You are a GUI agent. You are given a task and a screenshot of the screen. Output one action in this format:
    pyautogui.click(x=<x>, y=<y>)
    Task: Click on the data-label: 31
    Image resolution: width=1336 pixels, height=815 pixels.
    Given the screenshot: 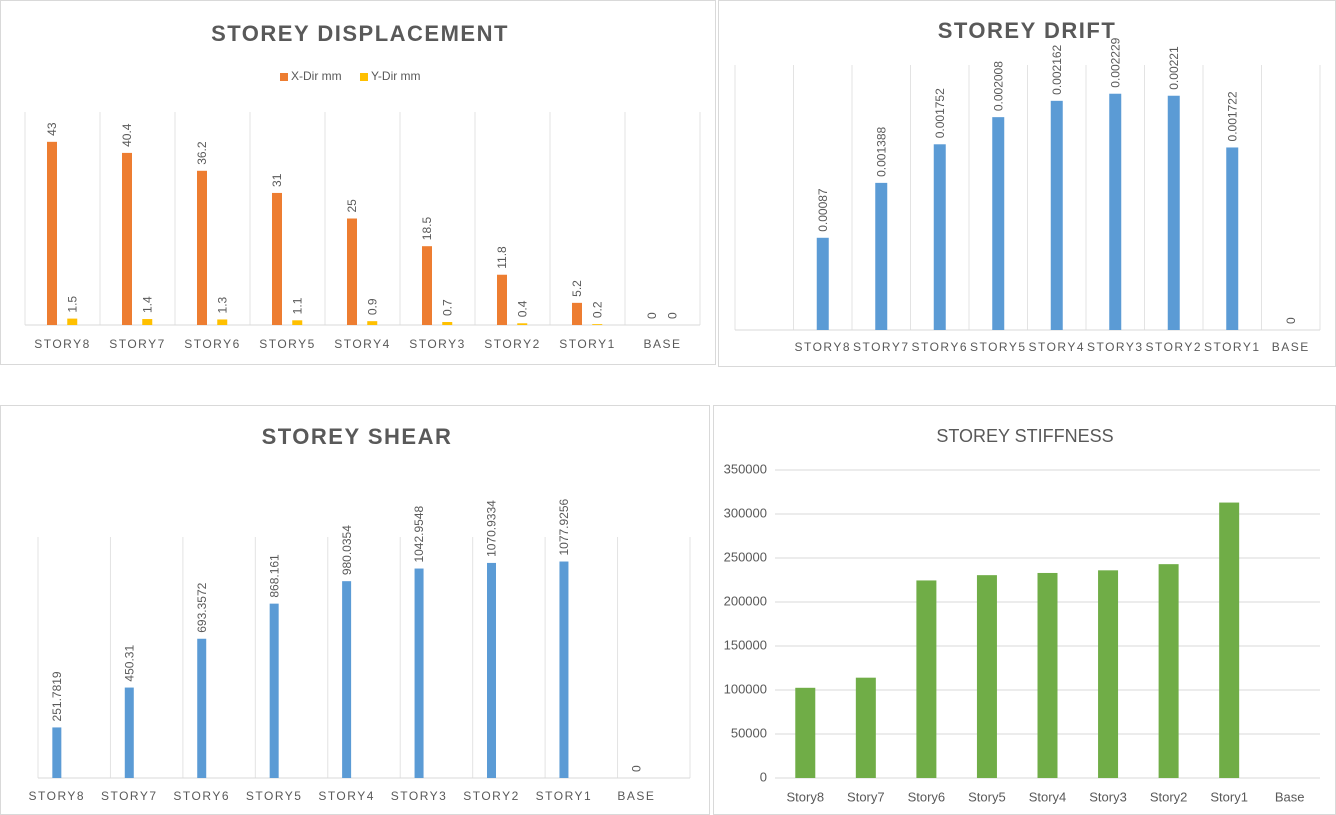 What is the action you would take?
    pyautogui.click(x=277, y=180)
    